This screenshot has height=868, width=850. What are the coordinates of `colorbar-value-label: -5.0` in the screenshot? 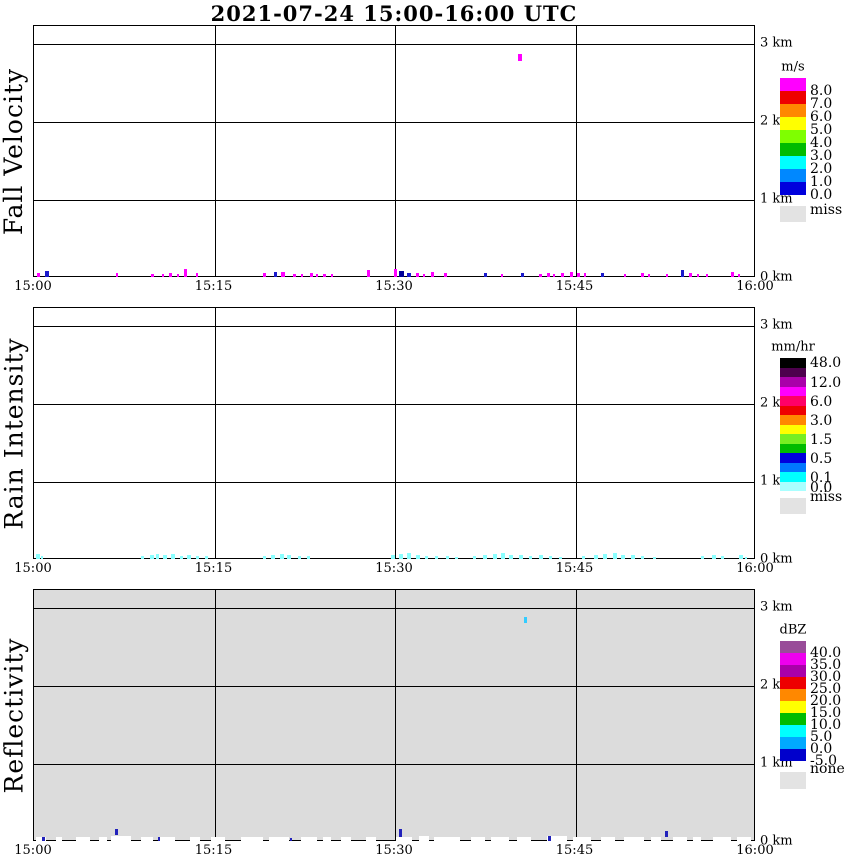 It's located at (823, 761).